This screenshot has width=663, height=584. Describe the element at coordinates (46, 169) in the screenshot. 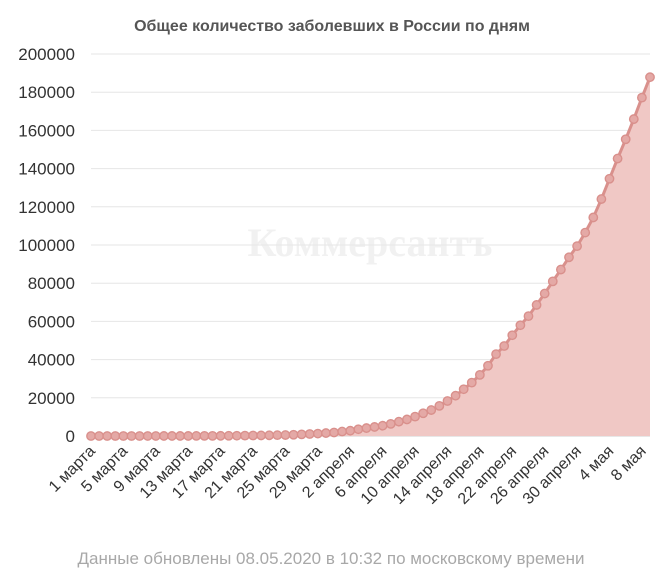

I see `y-tick-label: 140000` at that location.